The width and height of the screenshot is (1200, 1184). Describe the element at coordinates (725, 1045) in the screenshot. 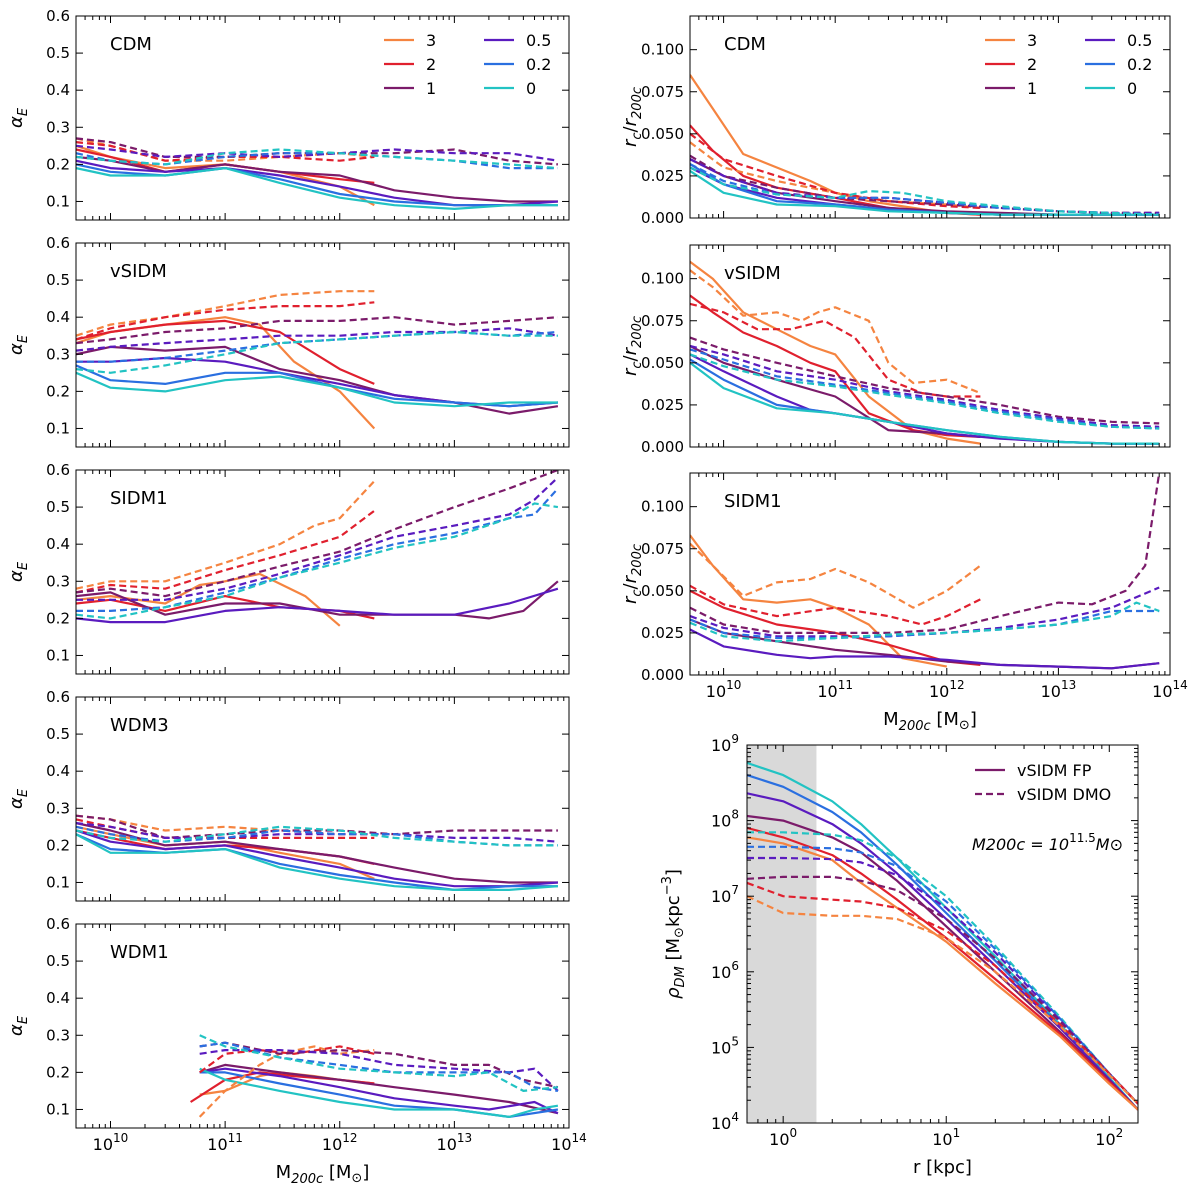

I see `y-tick-label: 10⁵` at that location.